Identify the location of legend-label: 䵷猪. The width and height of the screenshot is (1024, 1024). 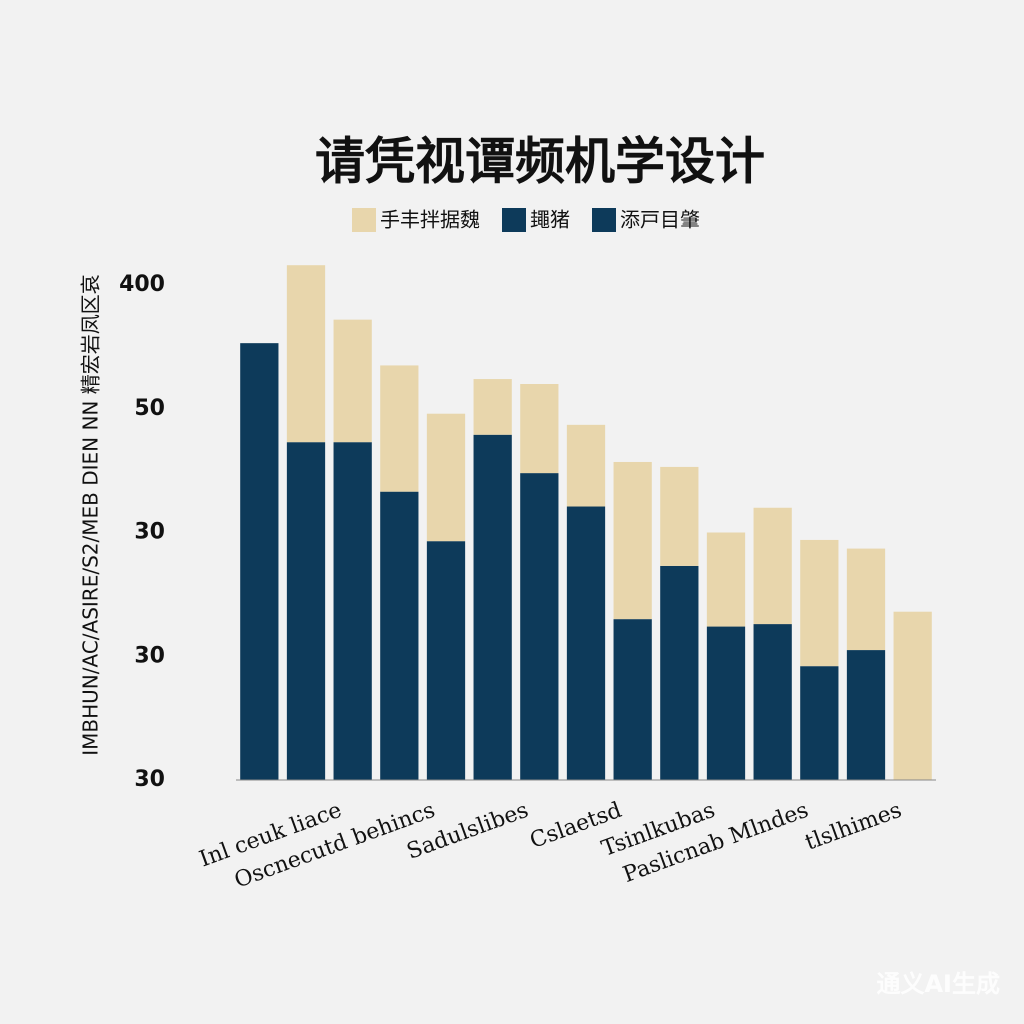
(550, 220).